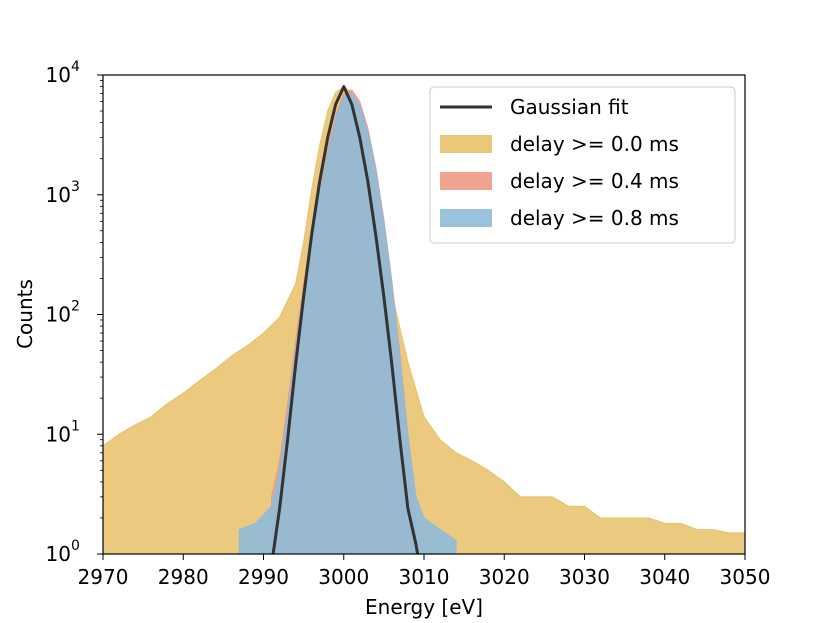 The image size is (830, 623). I want to click on y-tick-exponent: 0, so click(75, 546).